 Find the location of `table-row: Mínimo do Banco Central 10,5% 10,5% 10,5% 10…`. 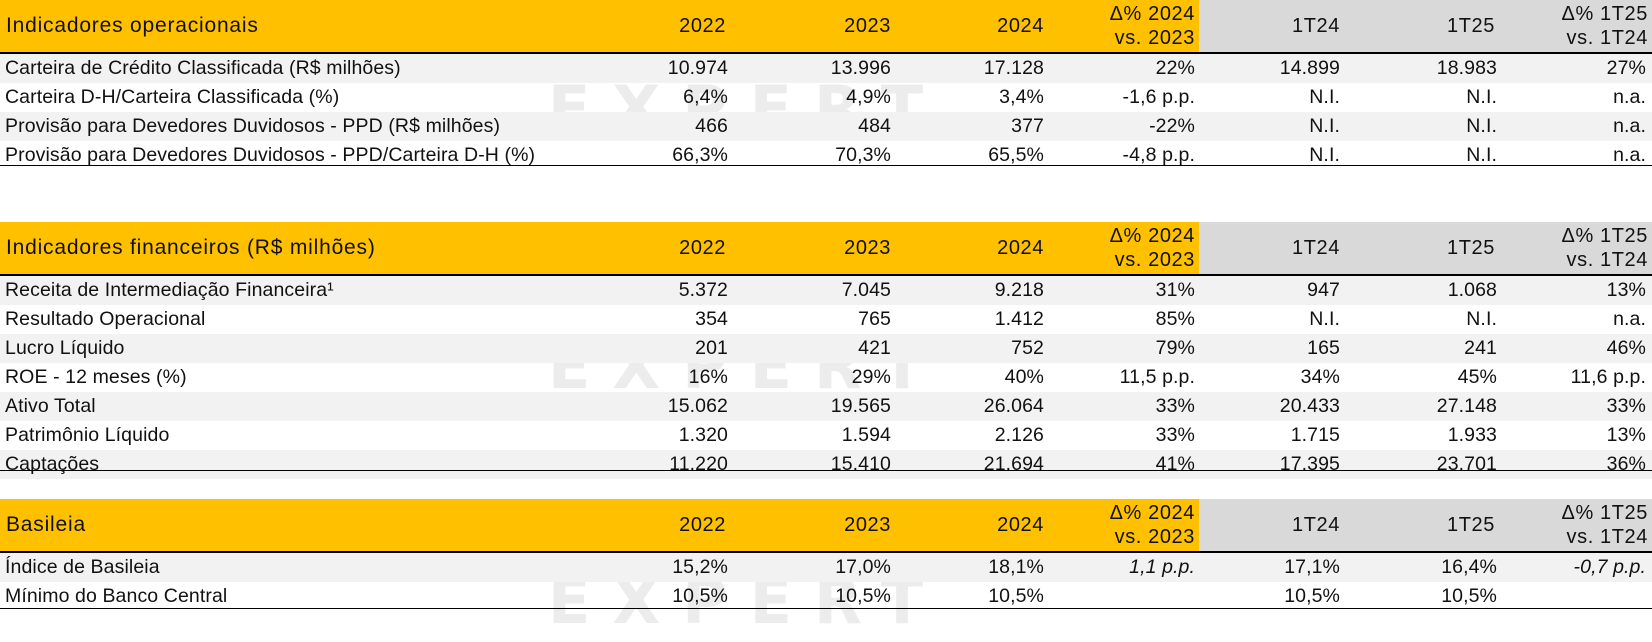

table-row: Mínimo do Banco Central 10,5% 10,5% 10,5% 10… is located at coordinates (826, 596).